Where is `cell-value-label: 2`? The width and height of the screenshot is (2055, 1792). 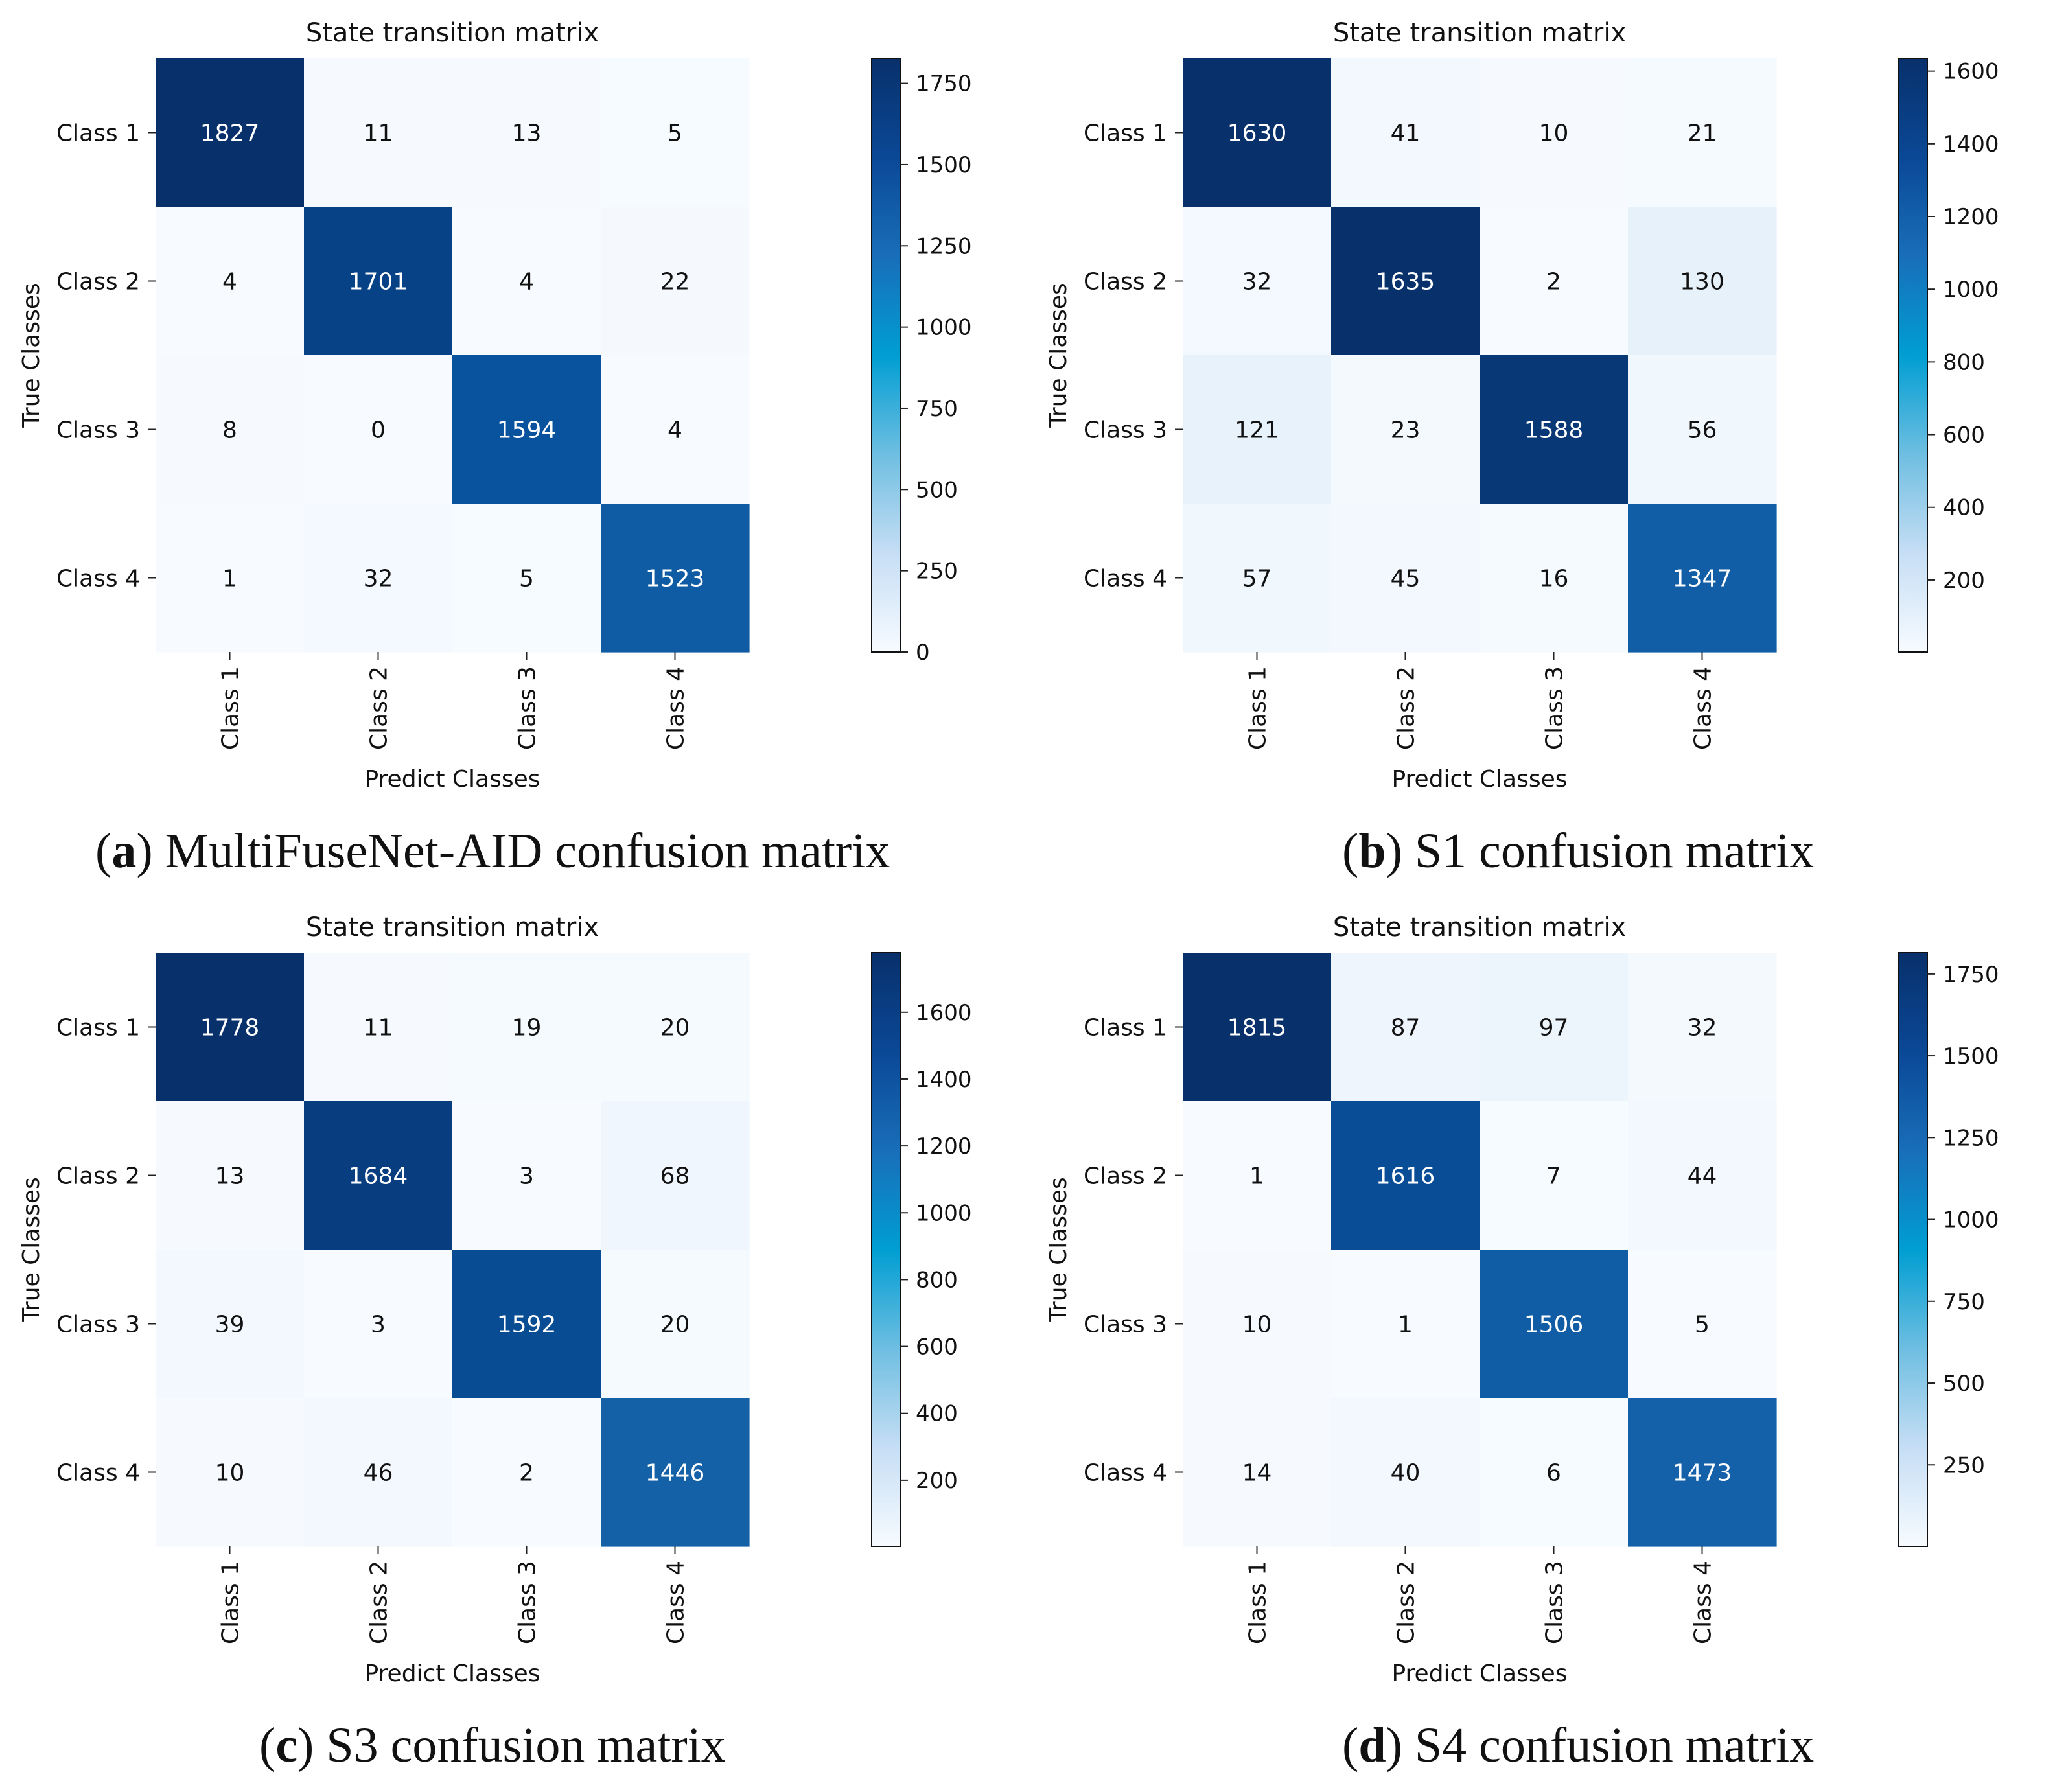 cell-value-label: 2 is located at coordinates (1554, 282).